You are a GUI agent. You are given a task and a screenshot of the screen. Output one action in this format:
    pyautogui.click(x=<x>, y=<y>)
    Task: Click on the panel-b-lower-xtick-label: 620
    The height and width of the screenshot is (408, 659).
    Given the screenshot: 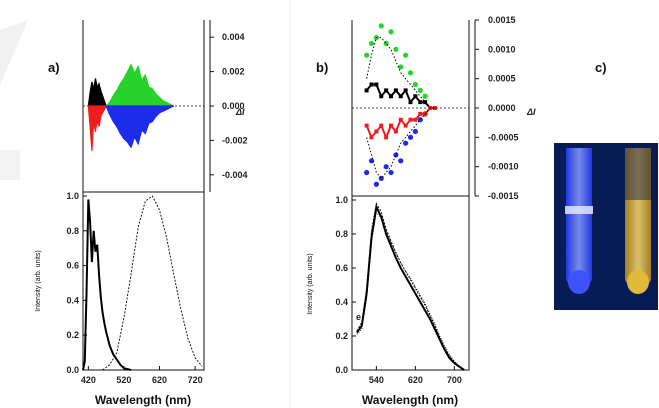 What is the action you would take?
    pyautogui.click(x=415, y=380)
    